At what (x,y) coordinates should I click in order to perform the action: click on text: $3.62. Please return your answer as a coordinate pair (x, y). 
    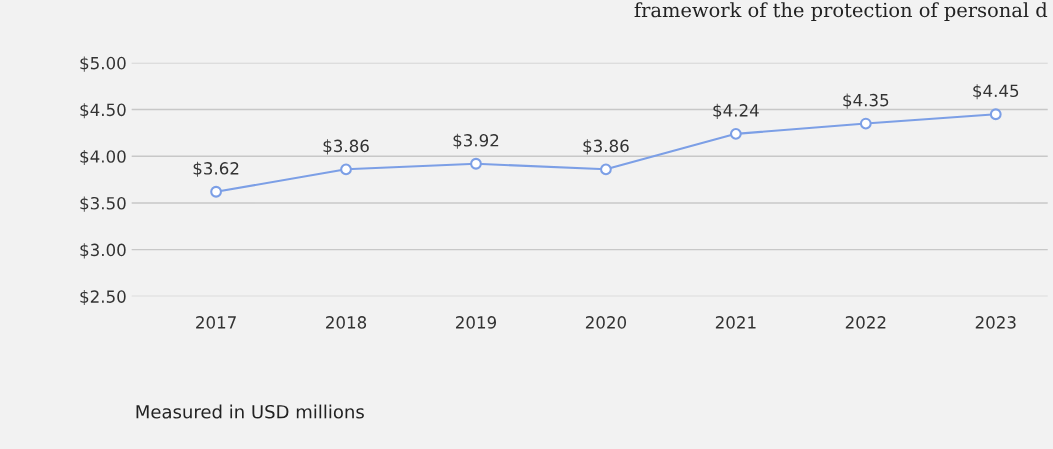
    Looking at the image, I should click on (216, 169).